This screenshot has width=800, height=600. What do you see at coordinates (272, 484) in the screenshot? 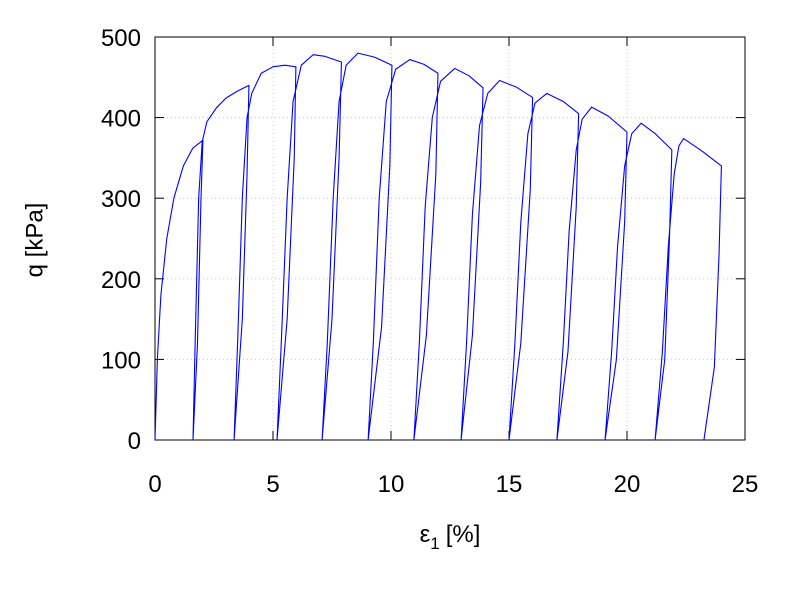
I see `x-tick-label: 5` at bounding box center [272, 484].